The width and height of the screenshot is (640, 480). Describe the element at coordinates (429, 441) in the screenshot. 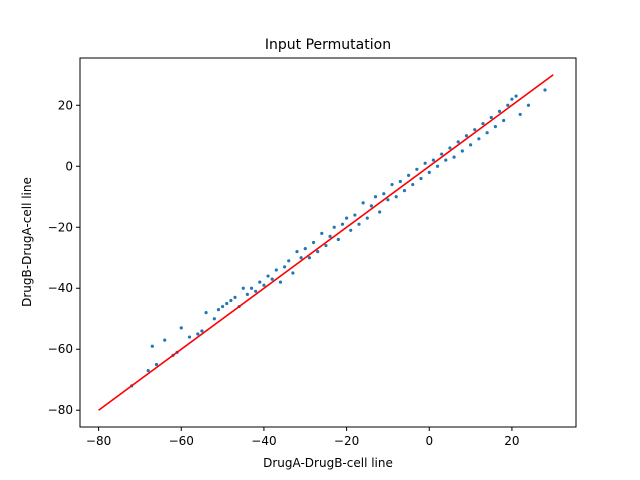

I see `x-tick-label: 0` at that location.